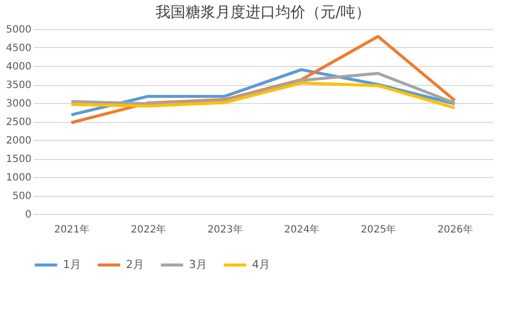 This screenshot has width=518, height=318. Describe the element at coordinates (19, 104) in the screenshot. I see `y-tick-label: 3000` at that location.